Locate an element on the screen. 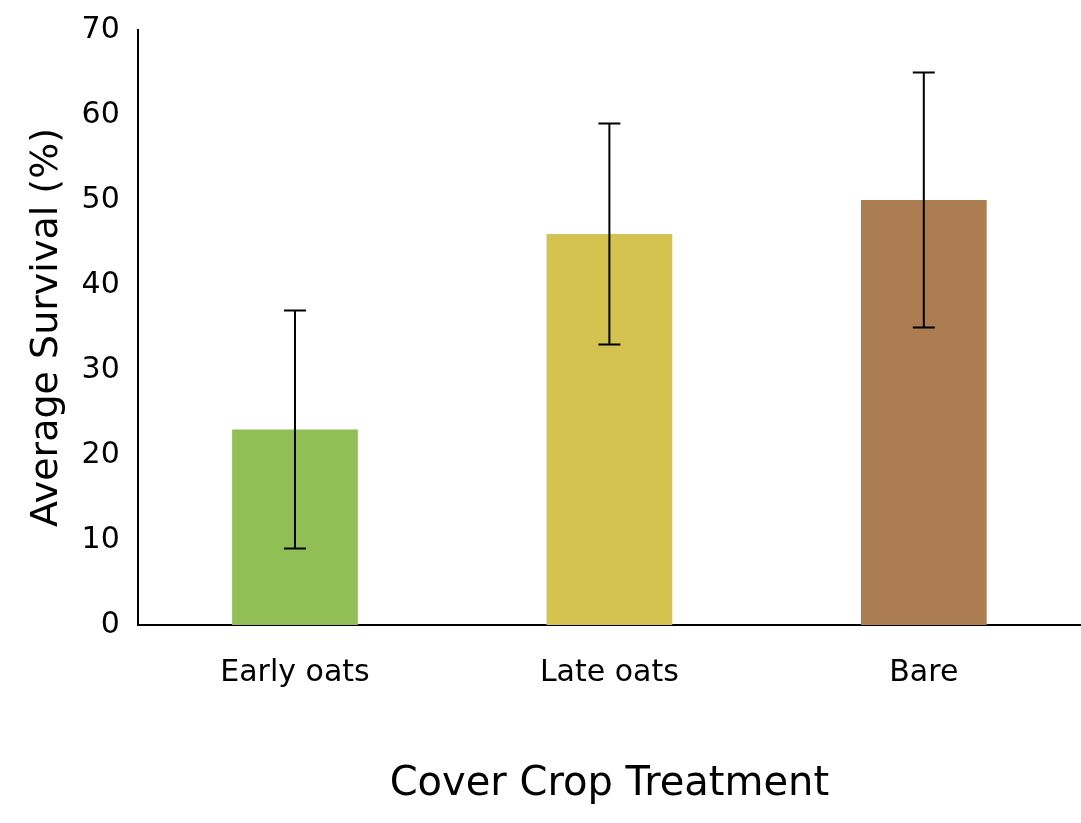 The width and height of the screenshot is (1081, 823). x-tick-label: Late oats is located at coordinates (609, 670).